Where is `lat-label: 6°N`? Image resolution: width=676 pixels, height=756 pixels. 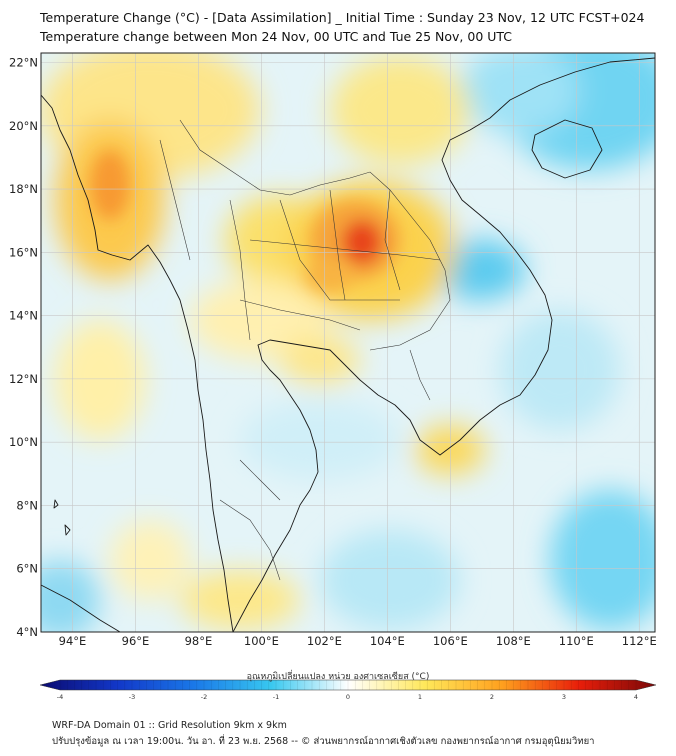 lat-label: 6°N is located at coordinates (27, 569).